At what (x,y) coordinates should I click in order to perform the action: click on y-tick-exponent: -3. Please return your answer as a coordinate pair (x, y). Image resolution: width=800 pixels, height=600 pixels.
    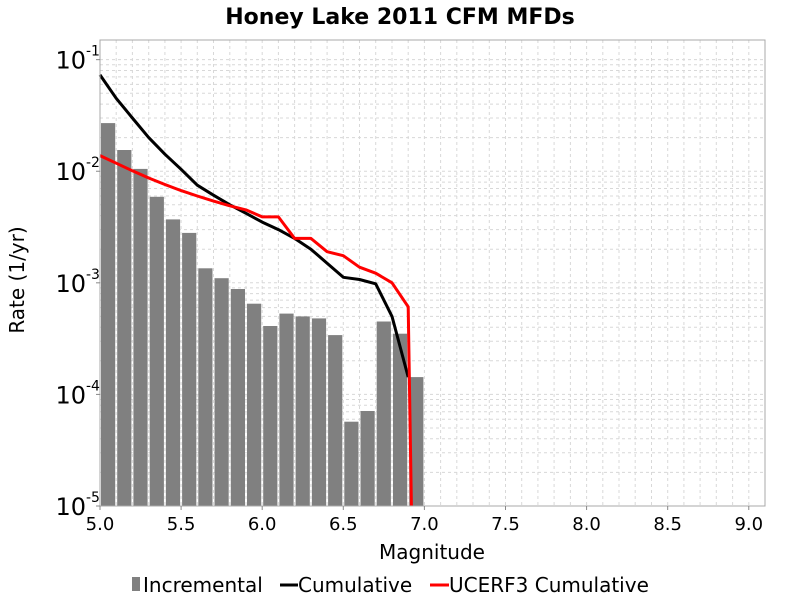
    Looking at the image, I should click on (93, 275).